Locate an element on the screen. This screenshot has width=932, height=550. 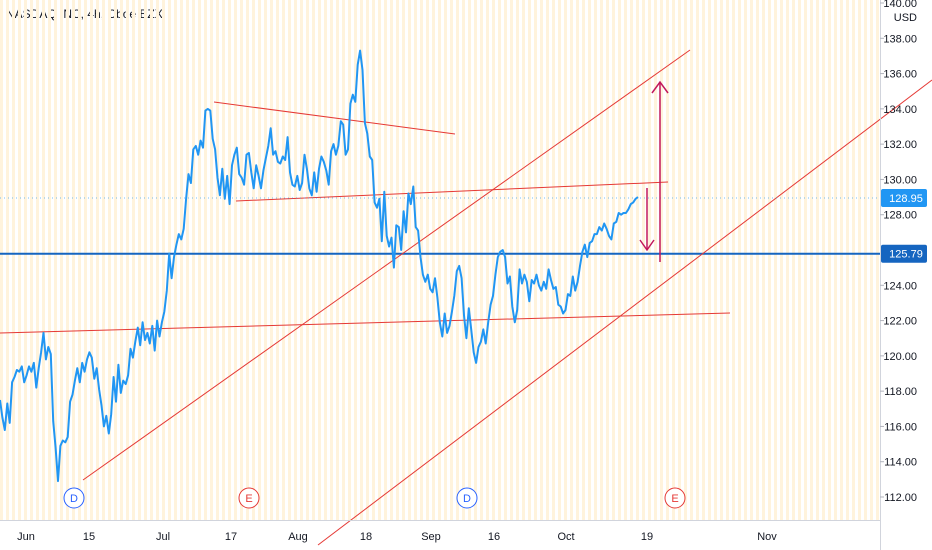
event-marker-label: D is located at coordinates (467, 499).